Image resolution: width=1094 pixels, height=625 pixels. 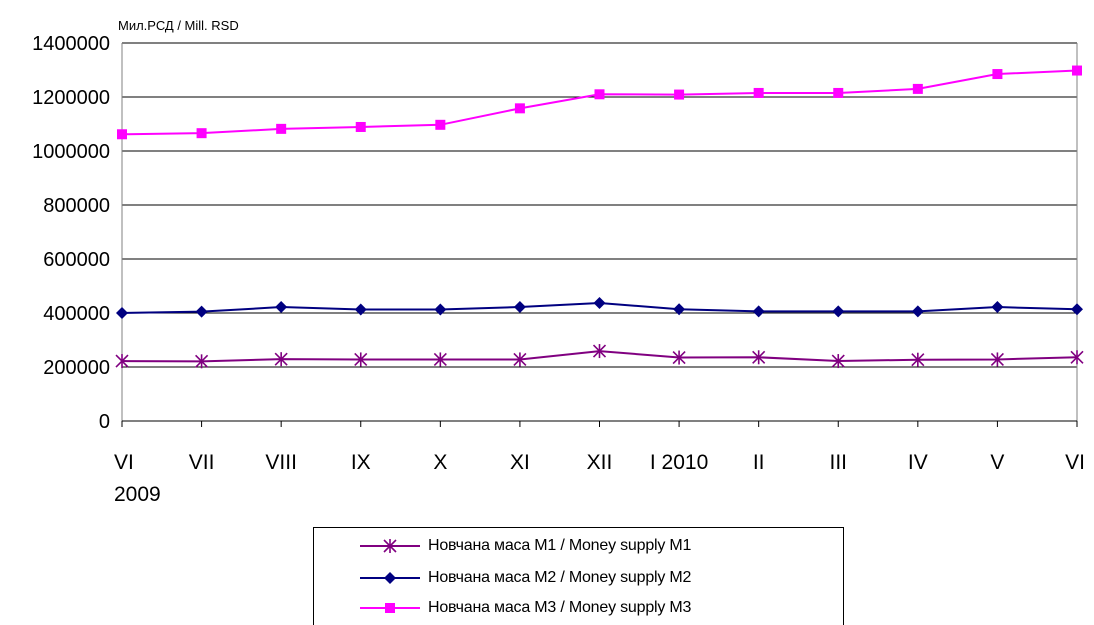 I want to click on legend-item-m2: Новчана маса M2 / Money supply M2, so click(x=578, y=578).